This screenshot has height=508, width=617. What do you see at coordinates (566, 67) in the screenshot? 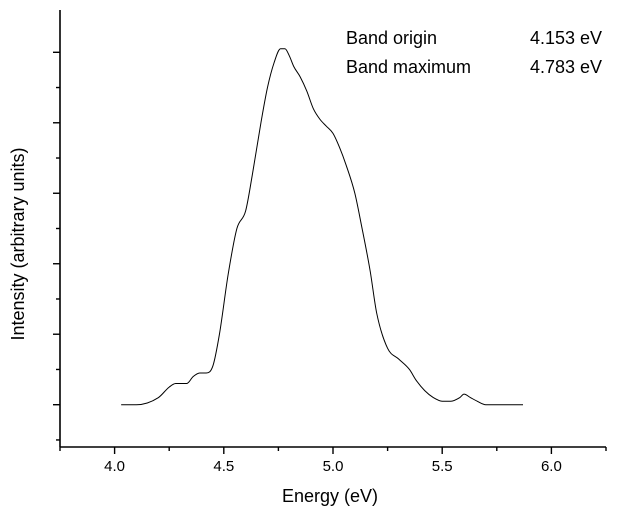
I see `band-maximum-value: 4.783 eV` at bounding box center [566, 67].